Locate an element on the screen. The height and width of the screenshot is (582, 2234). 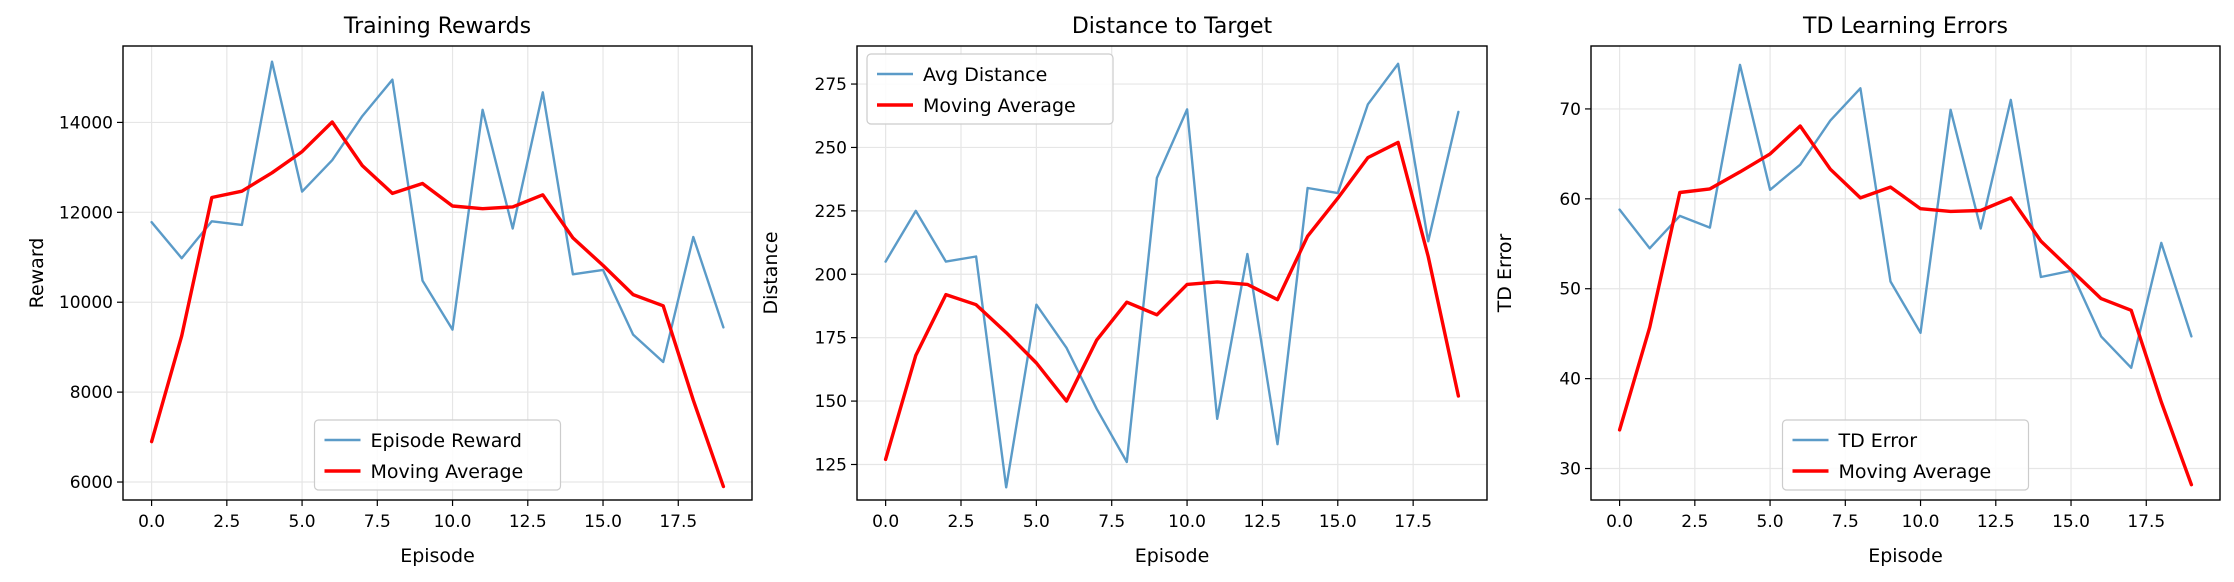
y-tick-label: 40 is located at coordinates (1570, 380).